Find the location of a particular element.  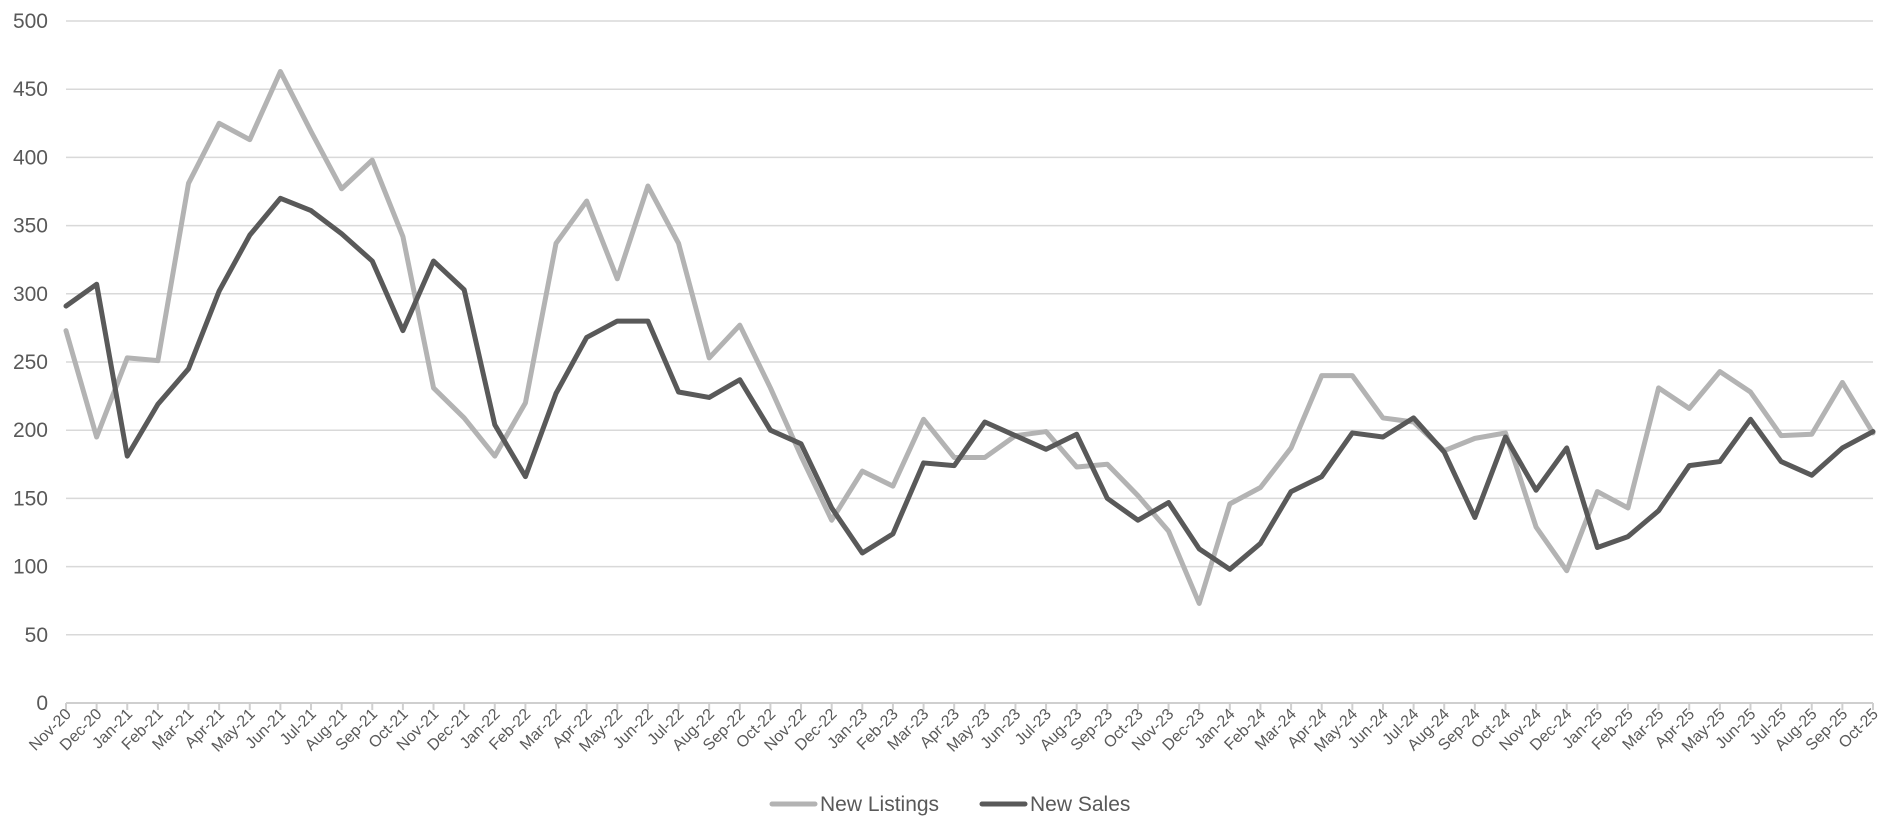

y-tick-label: 400 is located at coordinates (30, 157).